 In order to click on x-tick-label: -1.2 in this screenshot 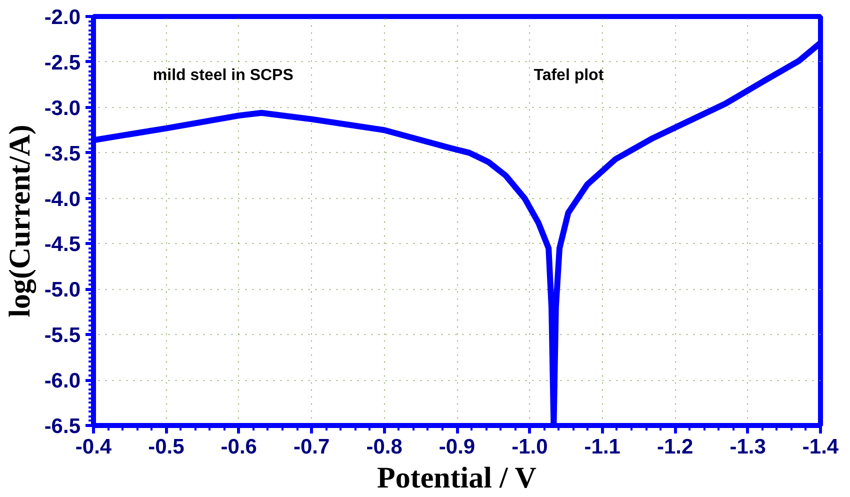, I will do `click(675, 447)`.